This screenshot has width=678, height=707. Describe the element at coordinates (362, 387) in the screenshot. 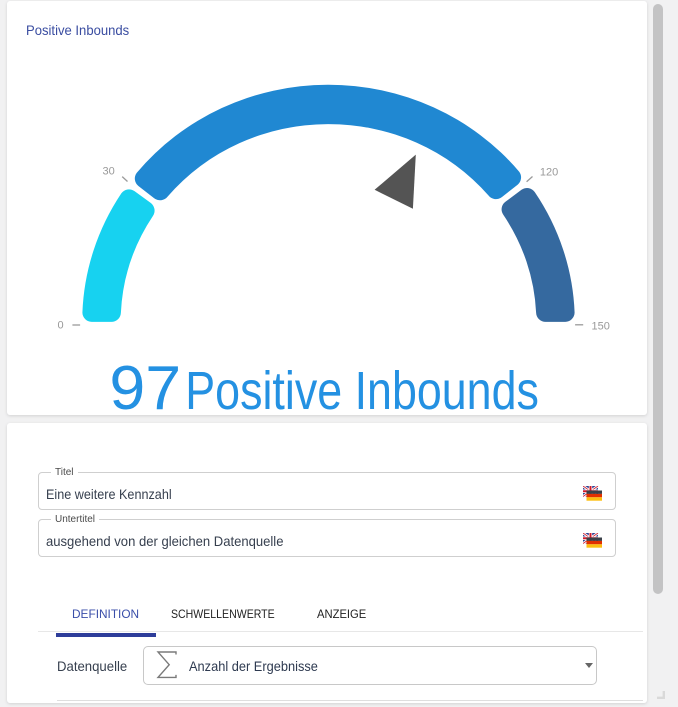

I see `svg-text: Positive Inbounds` at that location.